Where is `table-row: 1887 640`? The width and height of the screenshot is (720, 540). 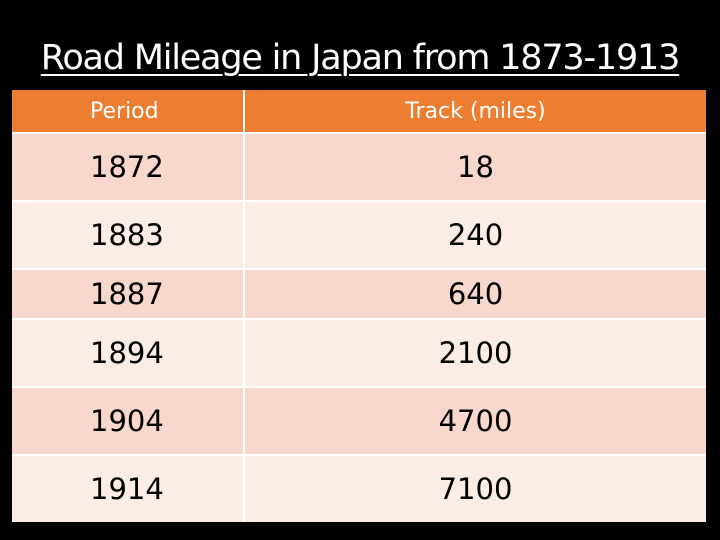 table-row: 1887 640 is located at coordinates (359, 293).